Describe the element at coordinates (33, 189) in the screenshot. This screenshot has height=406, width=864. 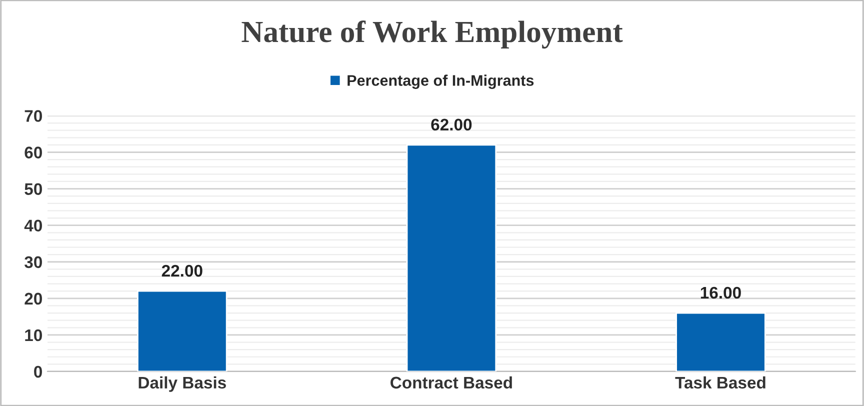
I see `y-tick-label: 50` at that location.